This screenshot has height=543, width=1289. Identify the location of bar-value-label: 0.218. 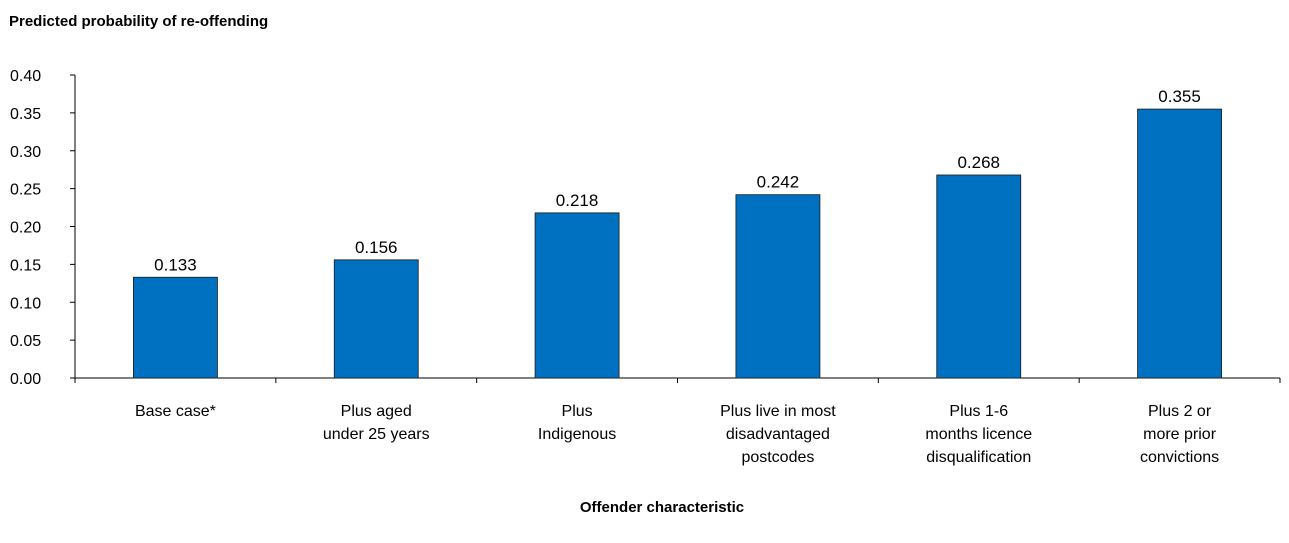
(577, 200).